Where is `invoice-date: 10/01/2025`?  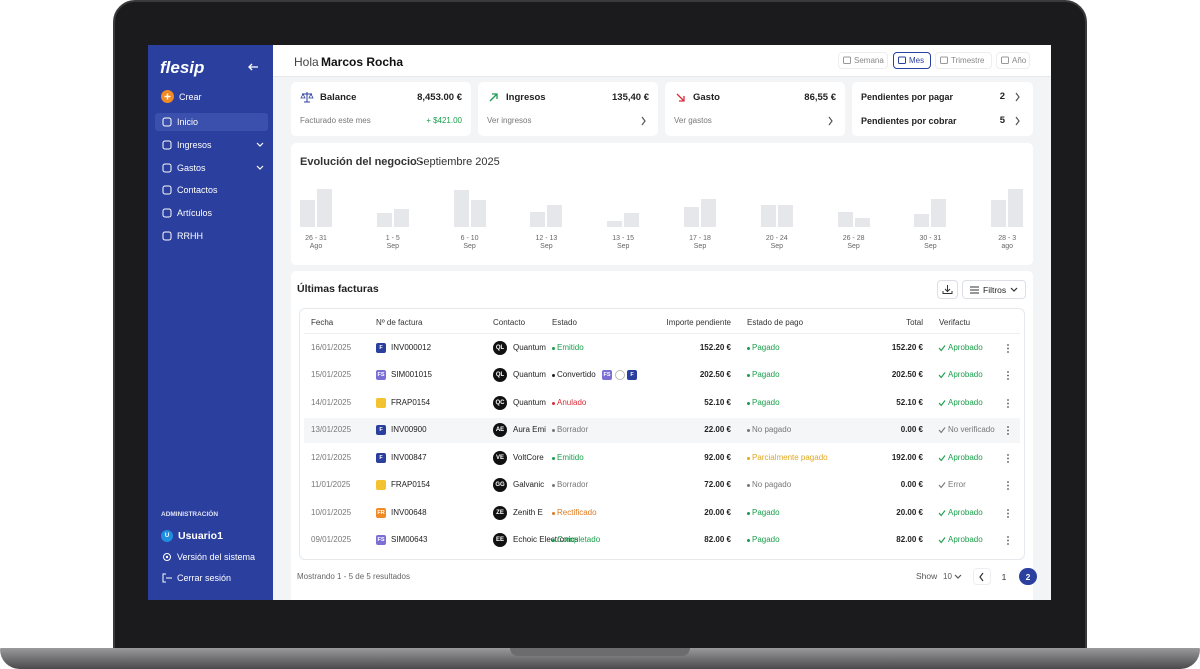
invoice-date: 10/01/2025 is located at coordinates (331, 512).